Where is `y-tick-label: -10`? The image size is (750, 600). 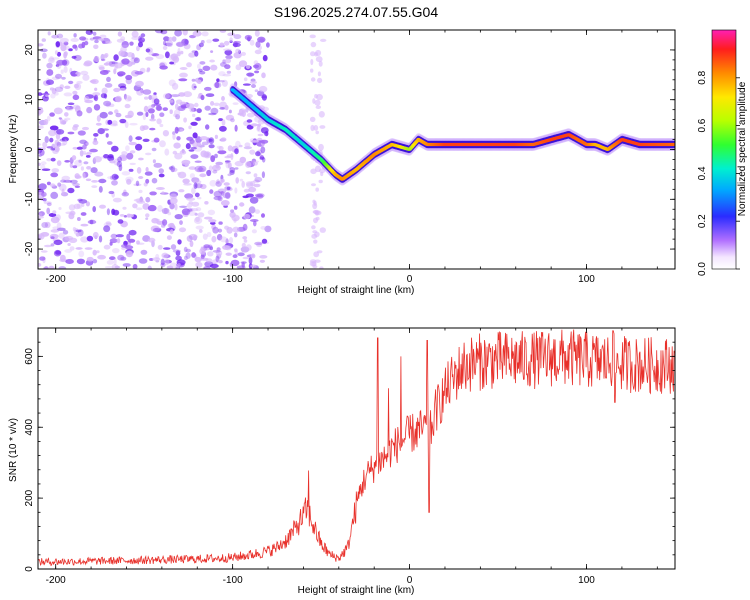
y-tick-label: -10 is located at coordinates (29, 199).